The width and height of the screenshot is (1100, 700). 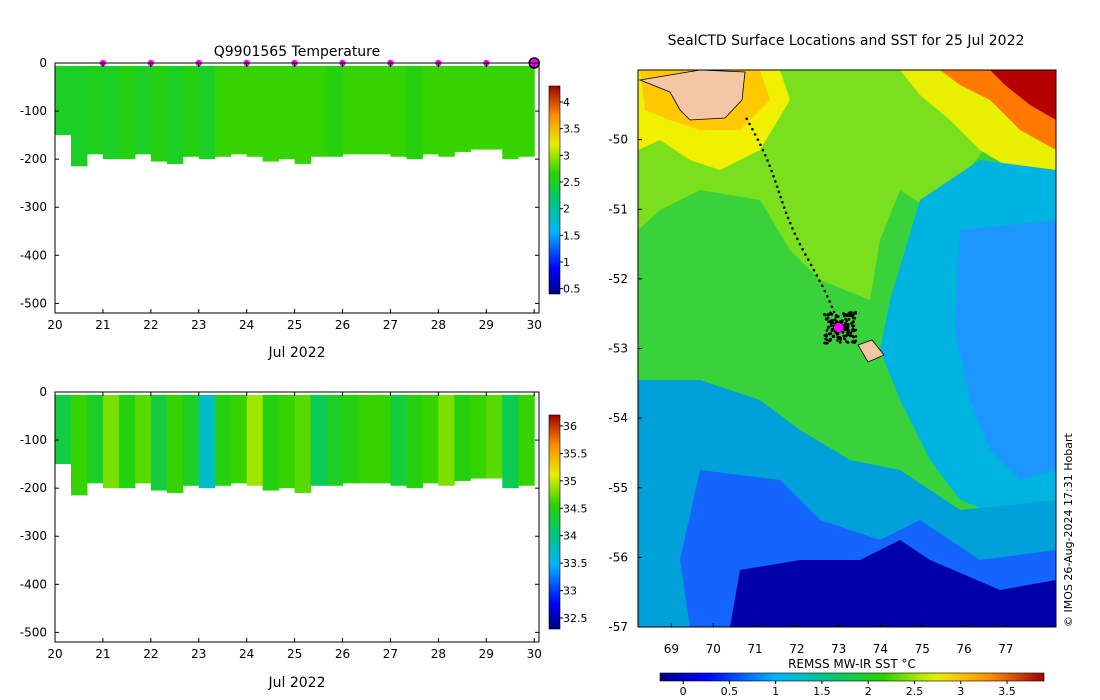 I want to click on colorbar-tick-label: 36, so click(x=570, y=426).